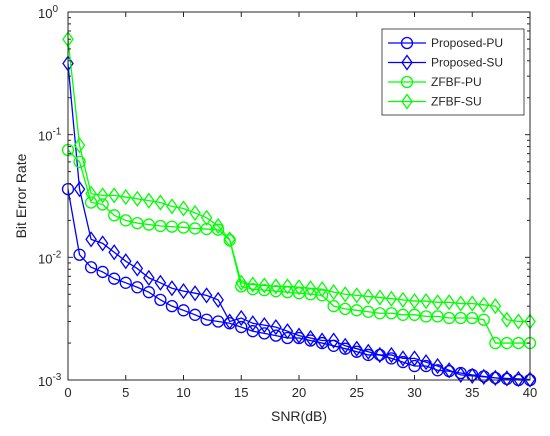 This screenshot has height=436, width=550. I want to click on y-tick-label: 10⁻², so click(50, 257).